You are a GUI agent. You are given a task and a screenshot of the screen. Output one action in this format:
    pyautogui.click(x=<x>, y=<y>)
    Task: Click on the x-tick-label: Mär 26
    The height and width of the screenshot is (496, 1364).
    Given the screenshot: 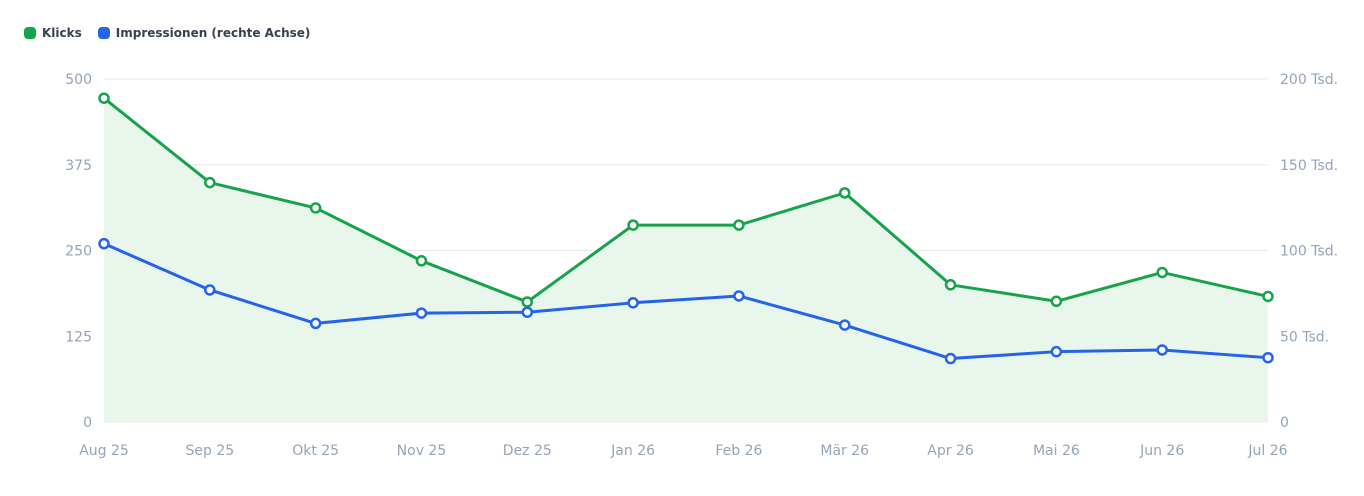 What is the action you would take?
    pyautogui.click(x=844, y=451)
    